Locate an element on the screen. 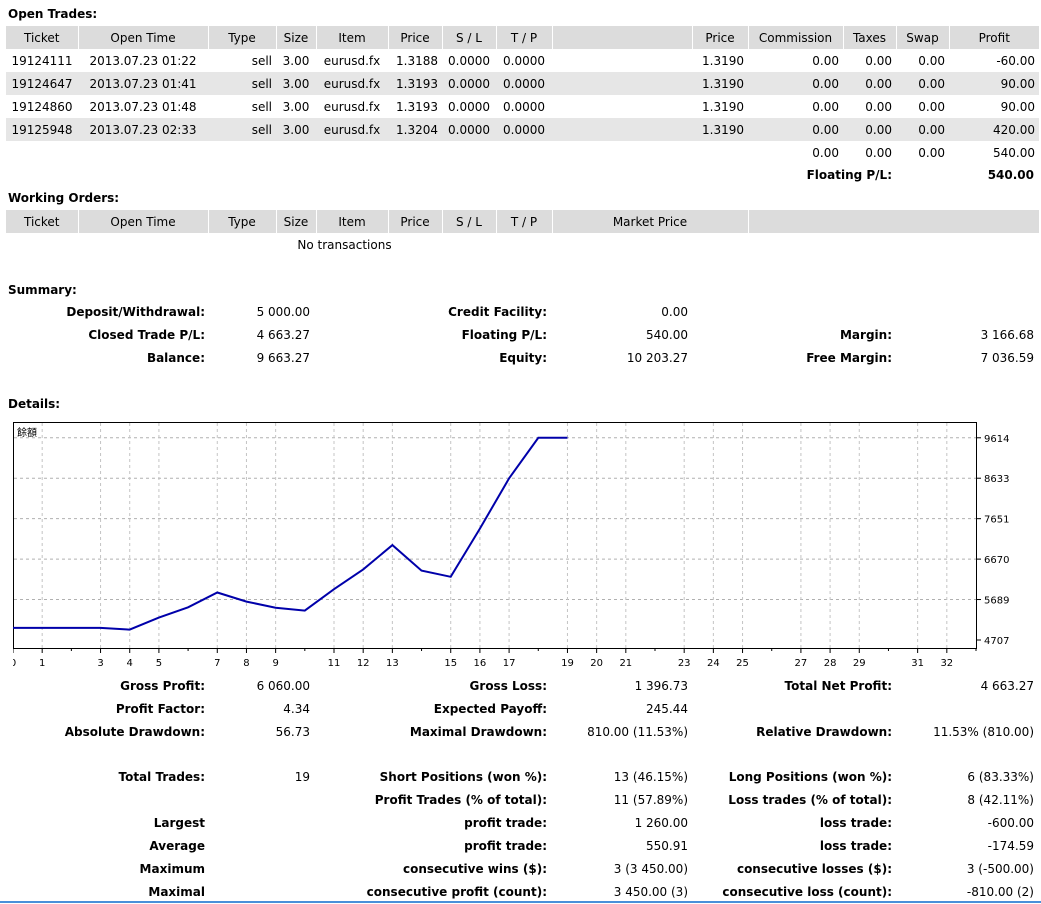 This screenshot has height=904, width=1041. open-floating-label: Floating P/L: is located at coordinates (849, 175).